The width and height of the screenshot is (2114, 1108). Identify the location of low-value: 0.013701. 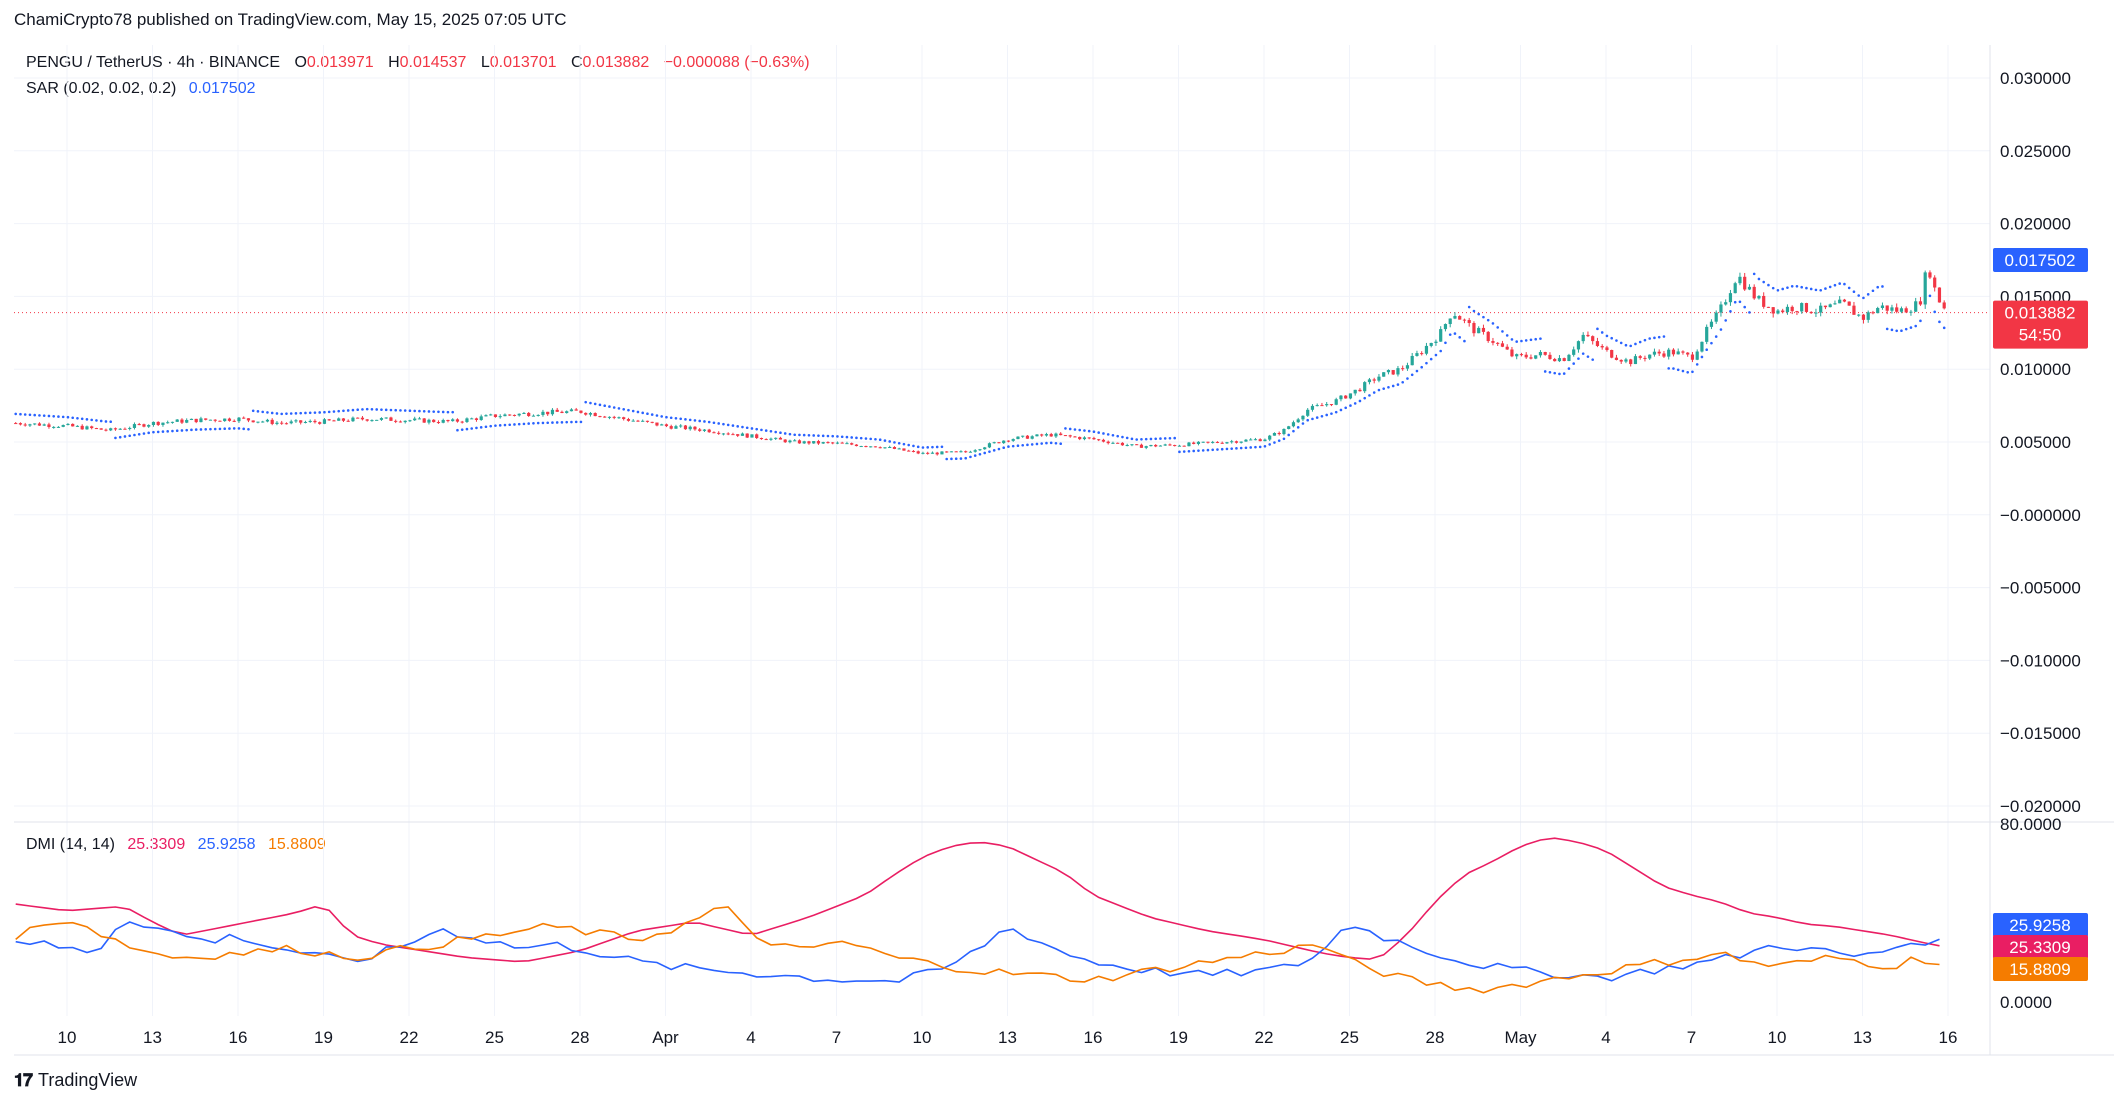
(523, 62).